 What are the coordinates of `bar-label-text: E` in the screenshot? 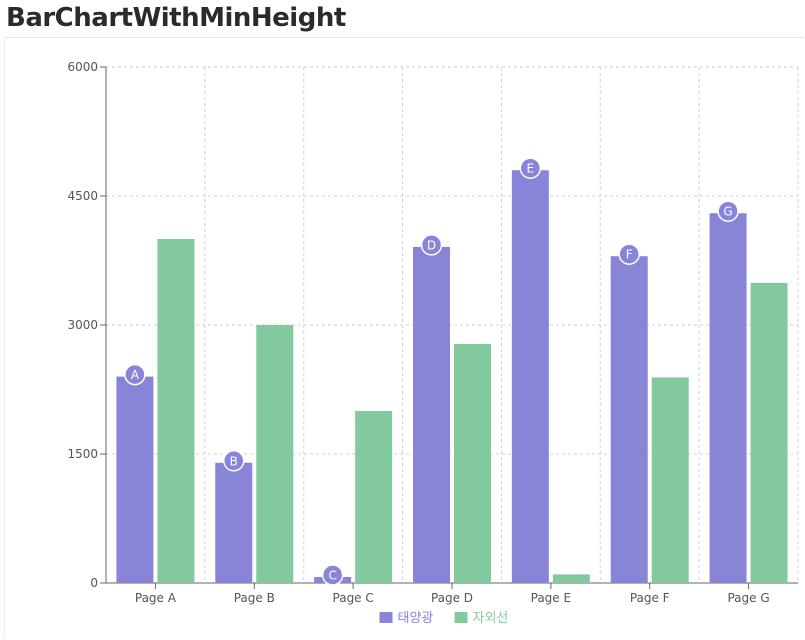 It's located at (531, 169).